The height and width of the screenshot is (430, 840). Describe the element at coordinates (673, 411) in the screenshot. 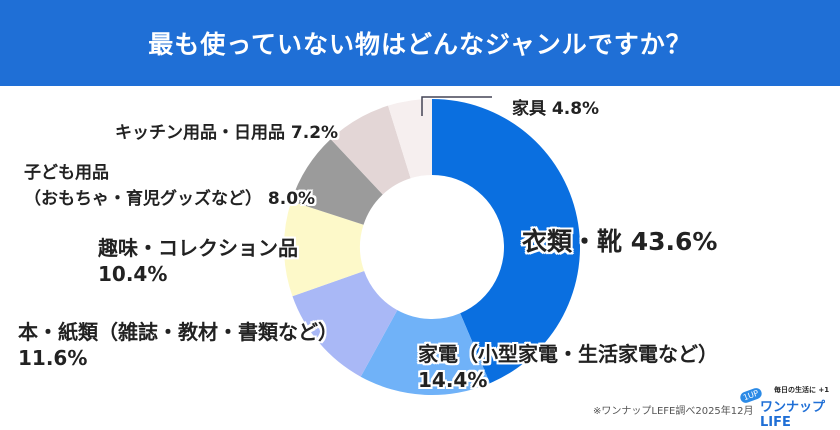

I see `source-note: ※ワンナップLEFE調べ2025年12月` at that location.